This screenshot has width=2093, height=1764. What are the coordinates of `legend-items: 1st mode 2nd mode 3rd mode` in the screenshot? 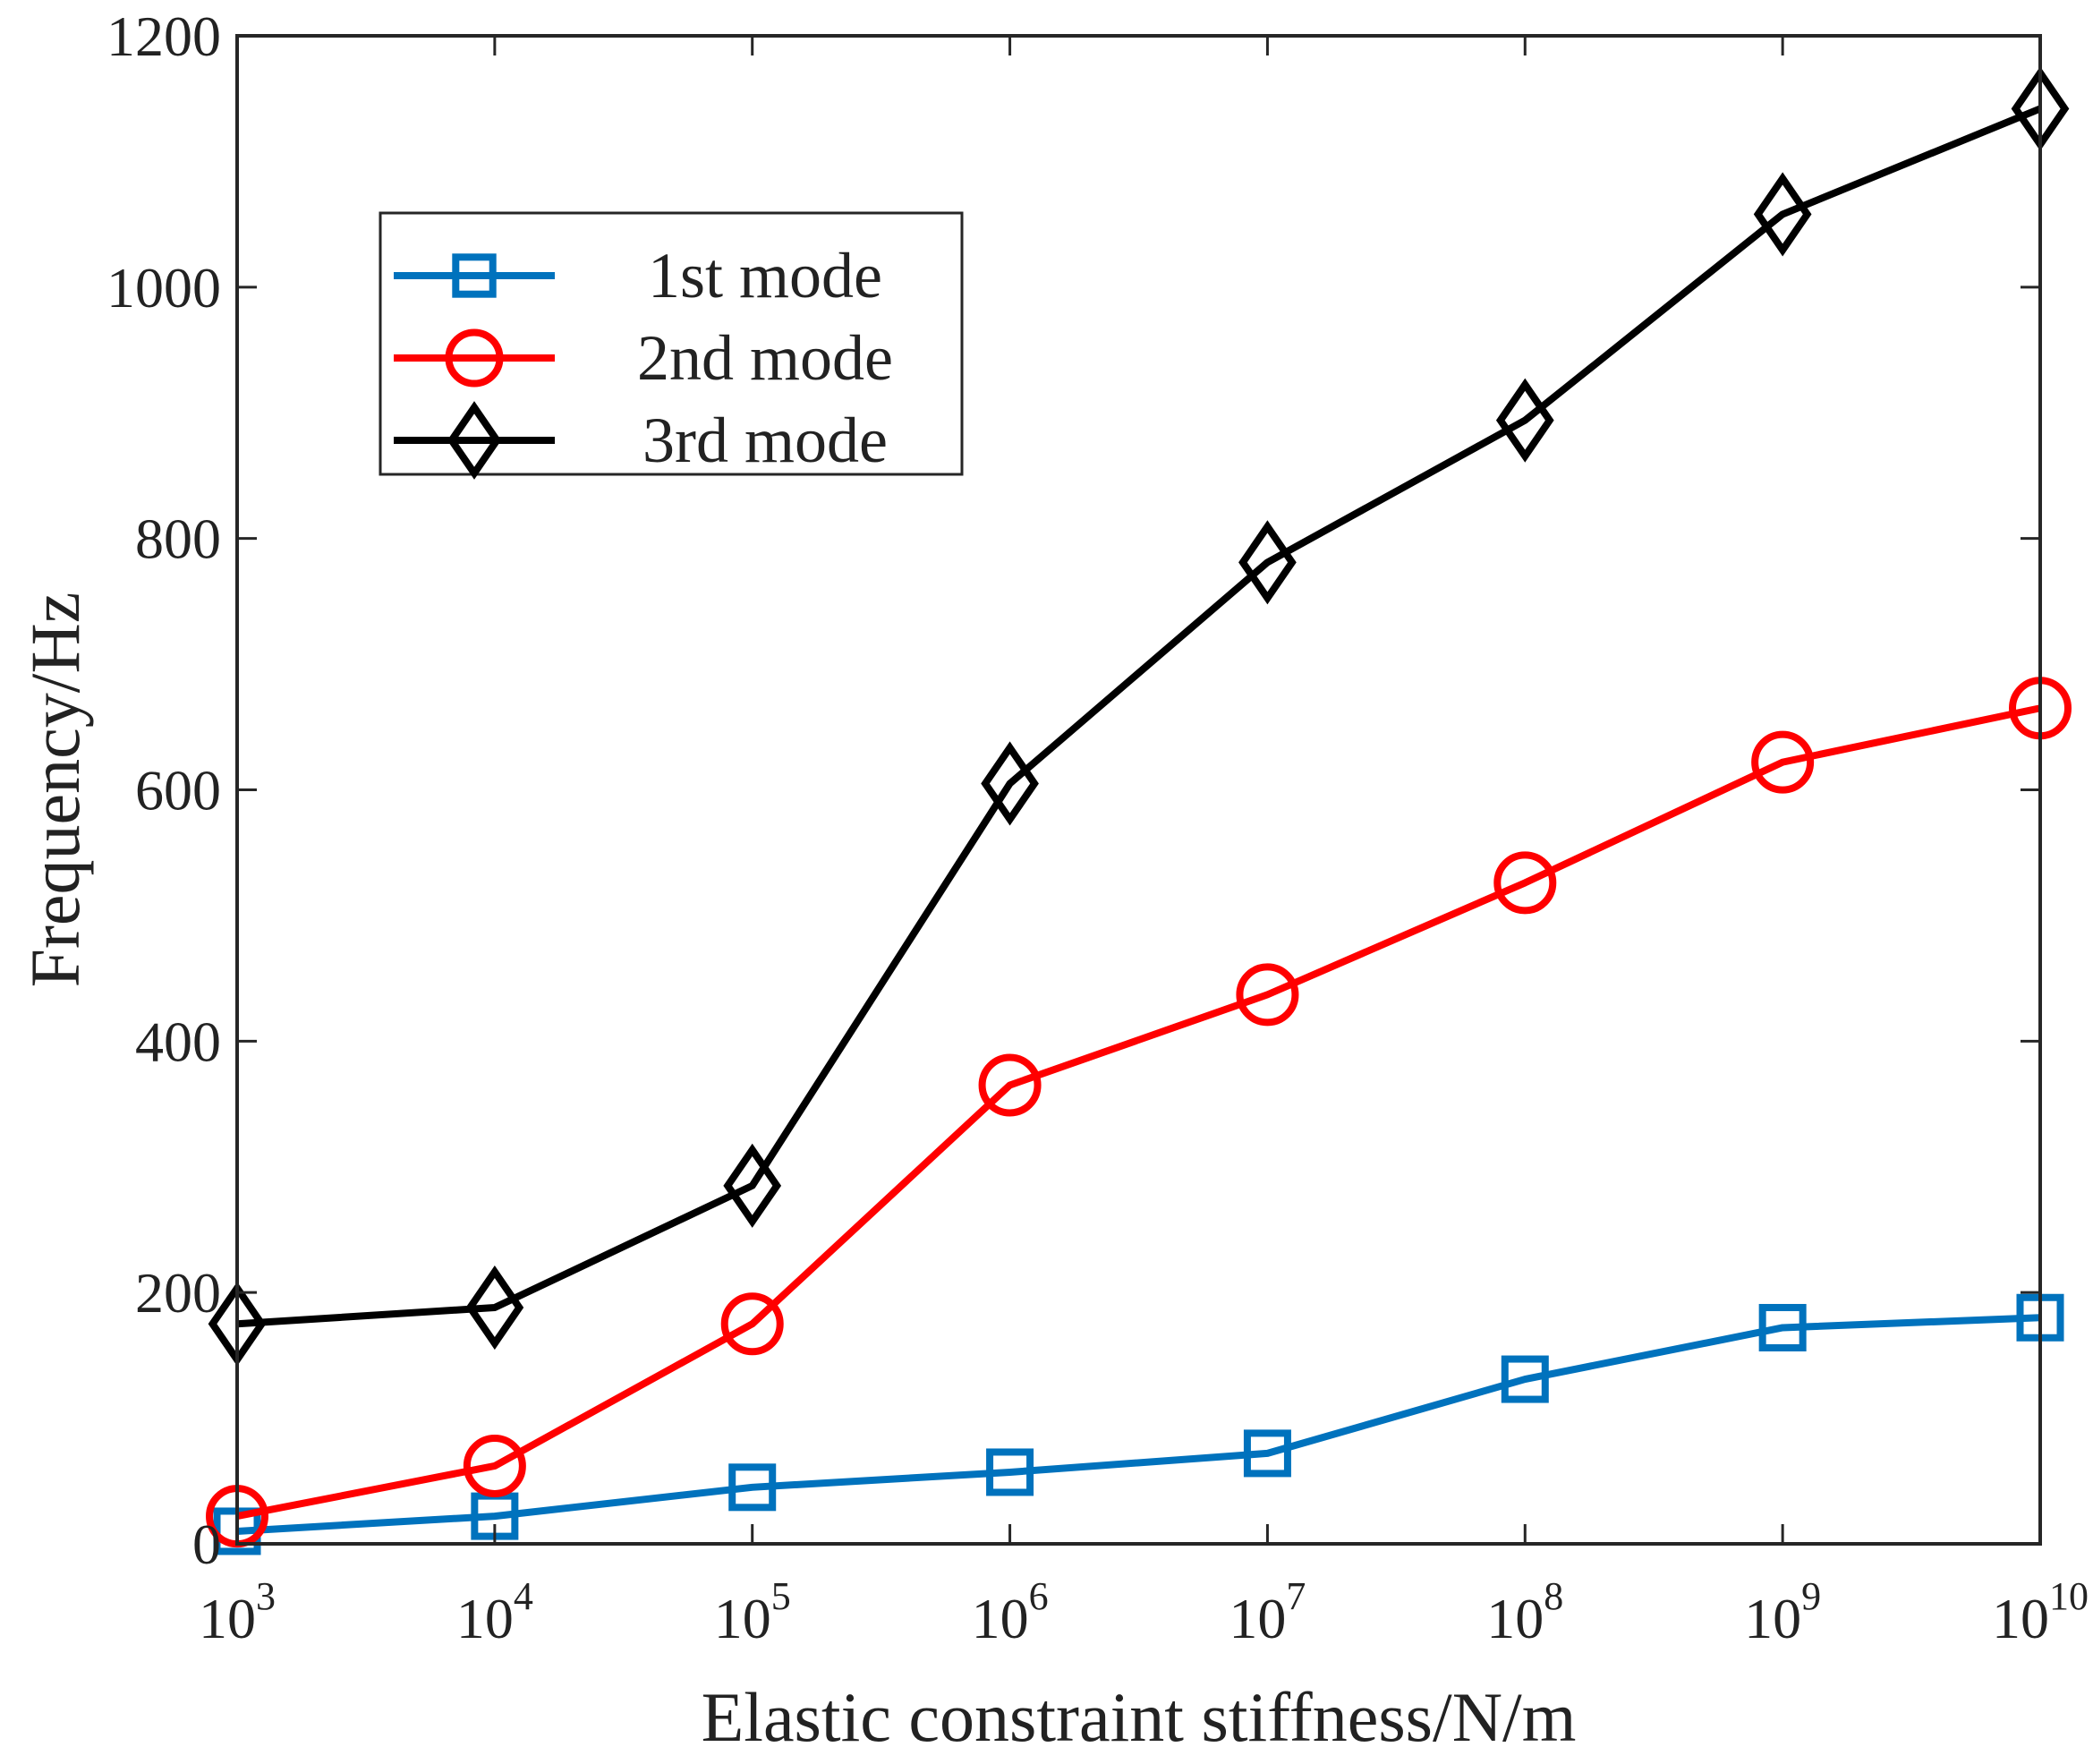 It's located at (643, 360).